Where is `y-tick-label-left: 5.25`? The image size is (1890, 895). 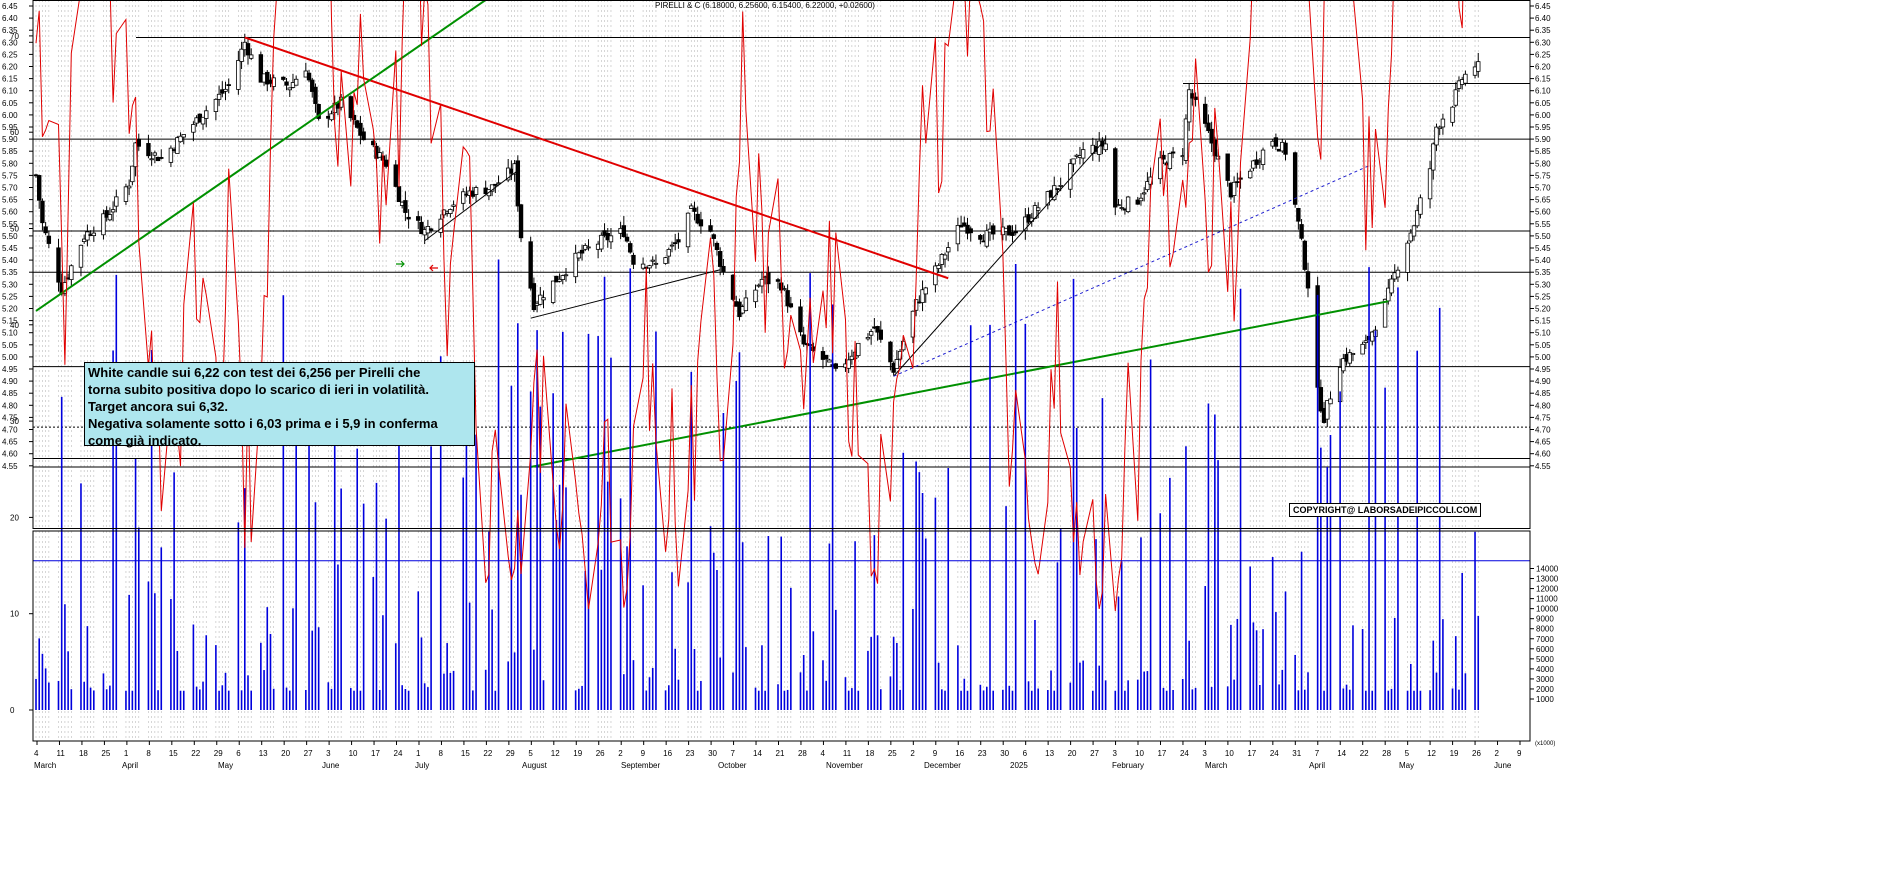
y-tick-label-left: 5.25 is located at coordinates (10, 296).